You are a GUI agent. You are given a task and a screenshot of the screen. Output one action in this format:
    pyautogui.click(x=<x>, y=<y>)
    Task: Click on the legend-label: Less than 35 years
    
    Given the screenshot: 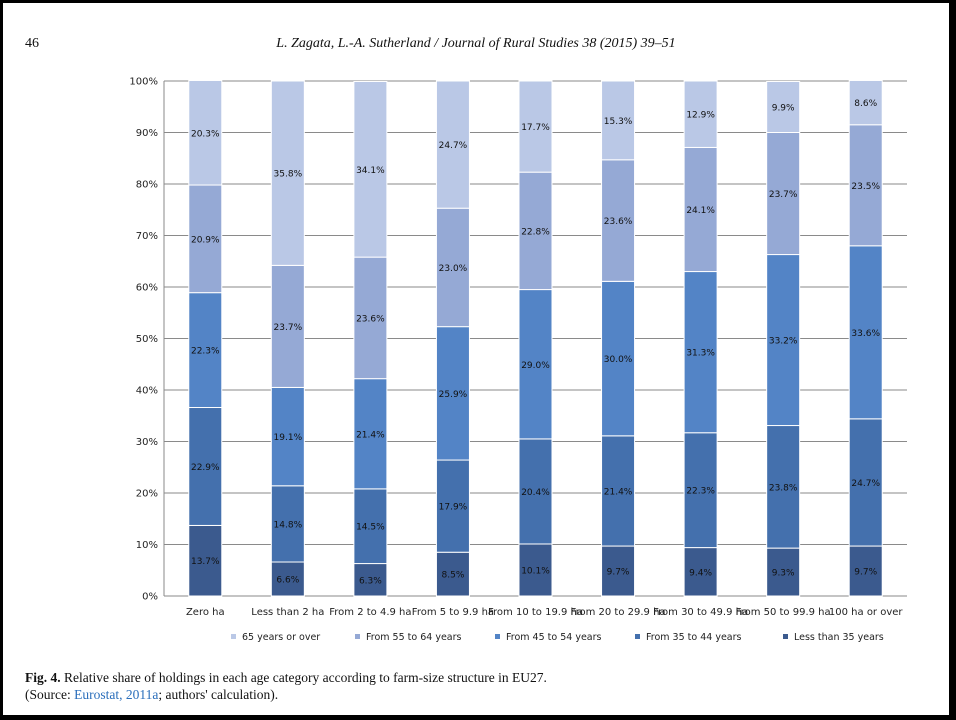 What is the action you would take?
    pyautogui.click(x=839, y=637)
    